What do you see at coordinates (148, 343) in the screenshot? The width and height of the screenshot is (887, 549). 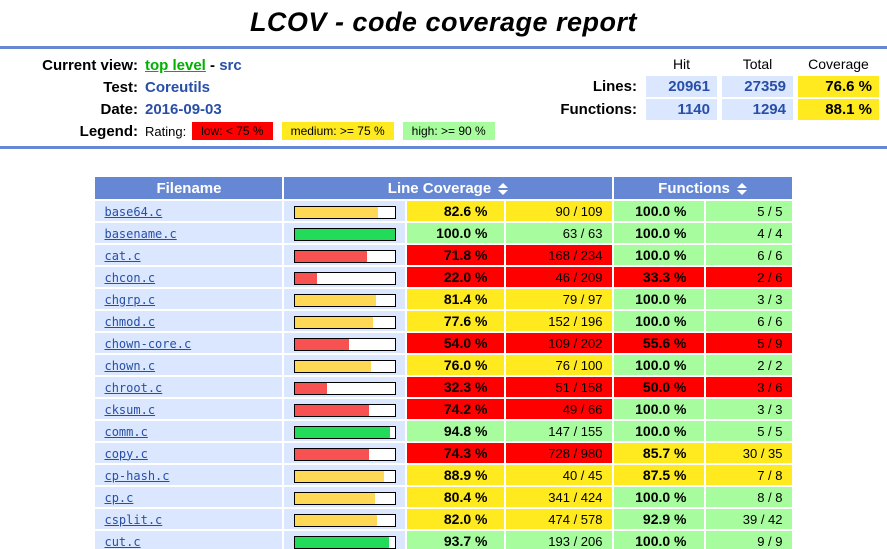 I see `file-link: chown-core.c` at bounding box center [148, 343].